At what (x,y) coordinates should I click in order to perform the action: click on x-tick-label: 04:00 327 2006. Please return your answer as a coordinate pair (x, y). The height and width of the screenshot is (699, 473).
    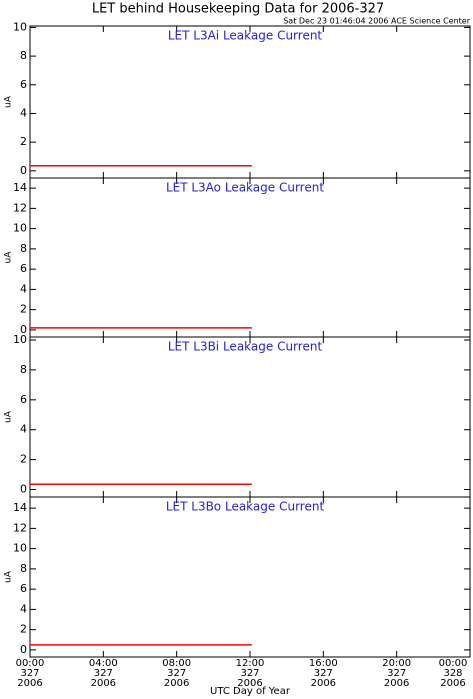
    Looking at the image, I should click on (103, 673).